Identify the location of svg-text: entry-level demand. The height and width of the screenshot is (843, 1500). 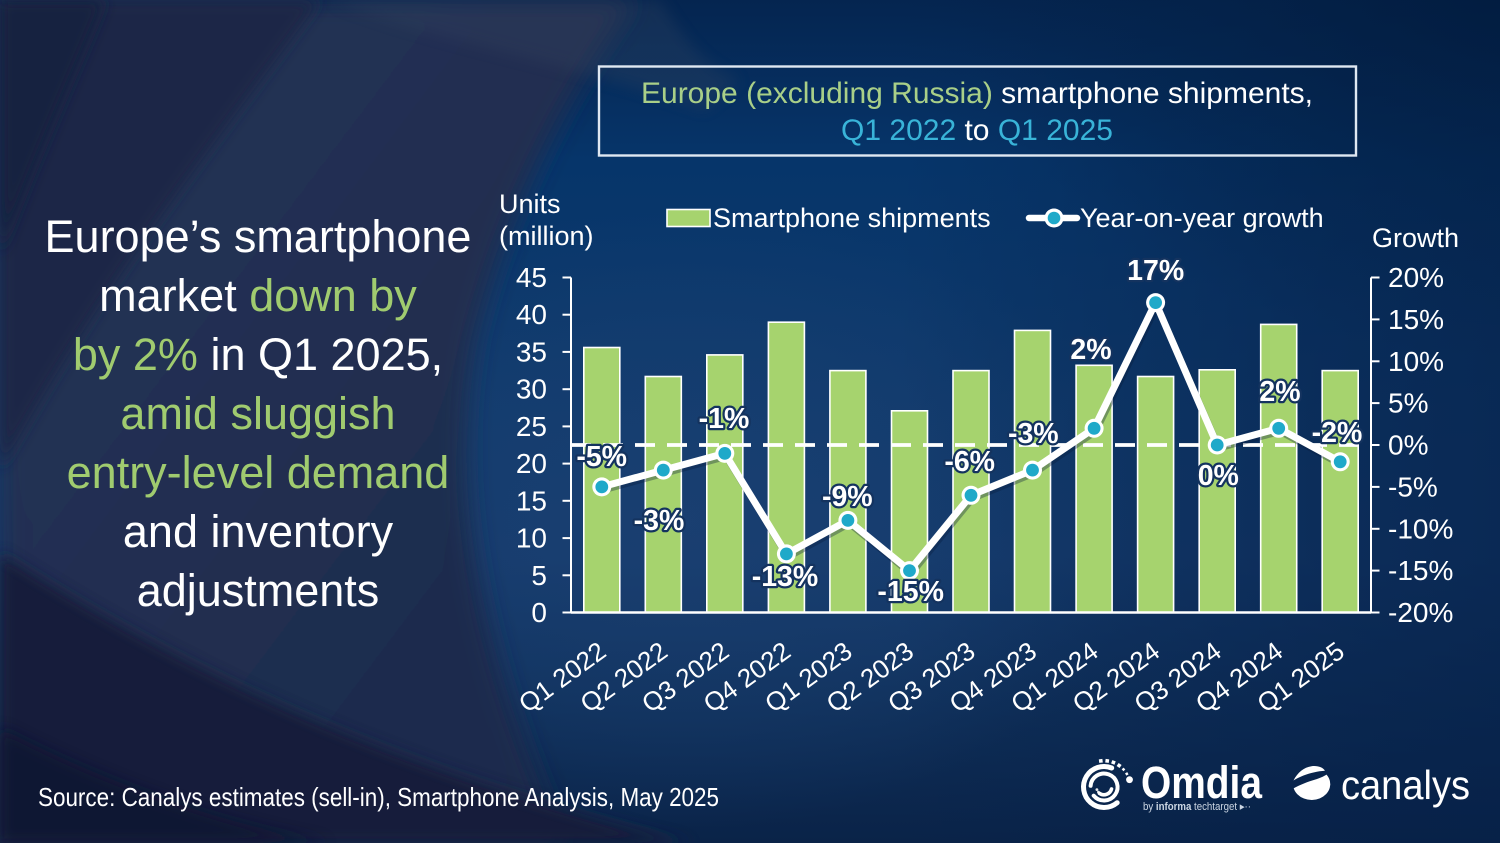
(258, 472).